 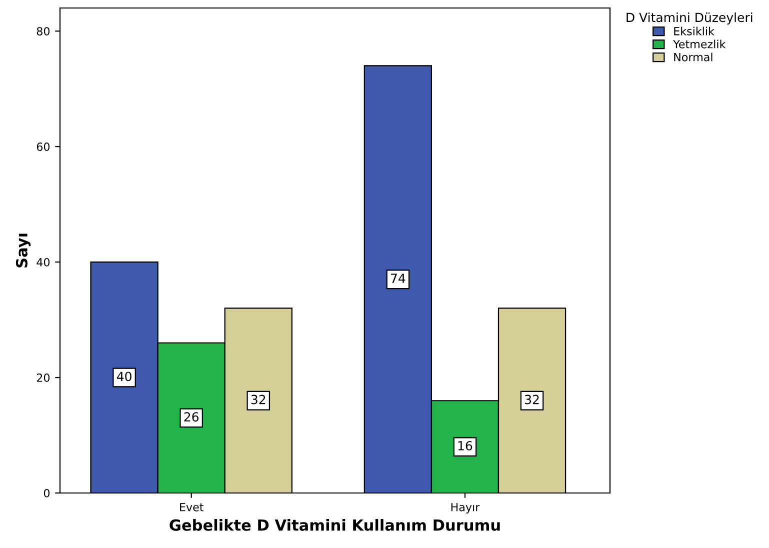 What do you see at coordinates (689, 18) in the screenshot?
I see `legend-title: D Vitamini Düzeyleri` at bounding box center [689, 18].